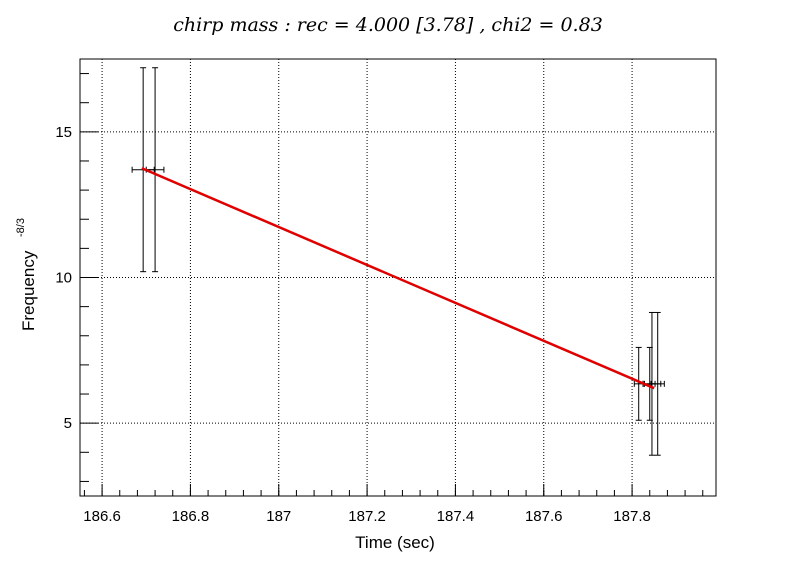  What do you see at coordinates (278, 516) in the screenshot?
I see `x-tick-label: 187` at bounding box center [278, 516].